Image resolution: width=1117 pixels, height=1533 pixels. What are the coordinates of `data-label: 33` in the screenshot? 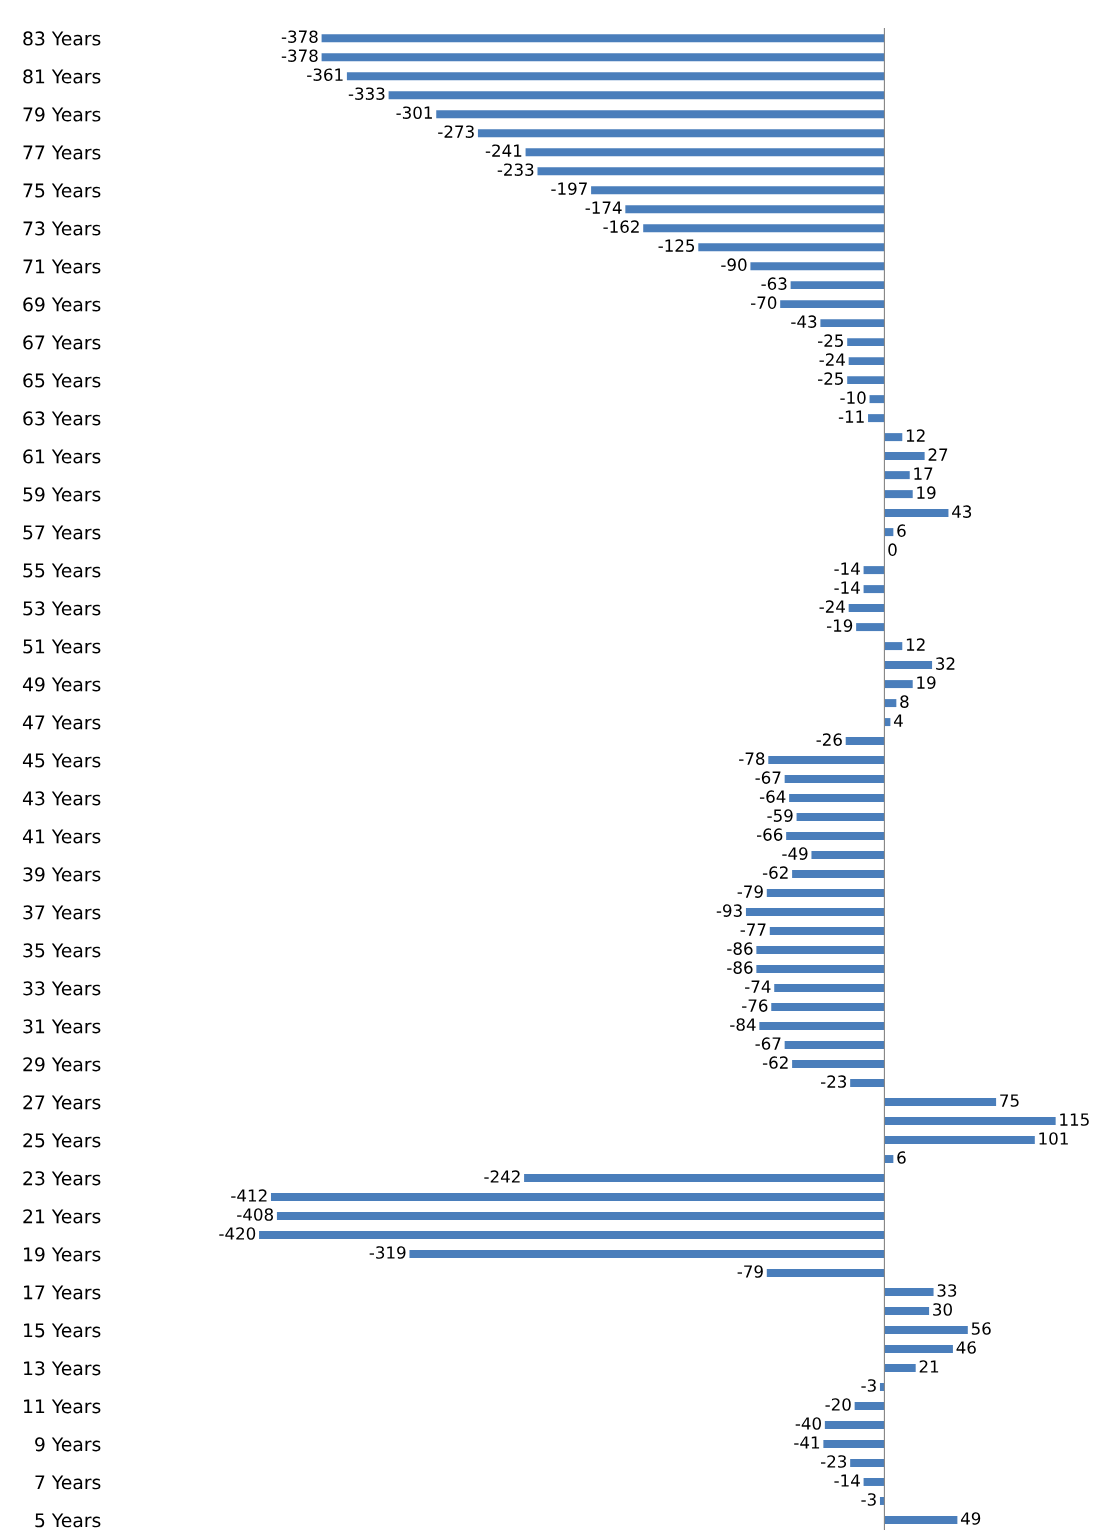 It's located at (947, 1290).